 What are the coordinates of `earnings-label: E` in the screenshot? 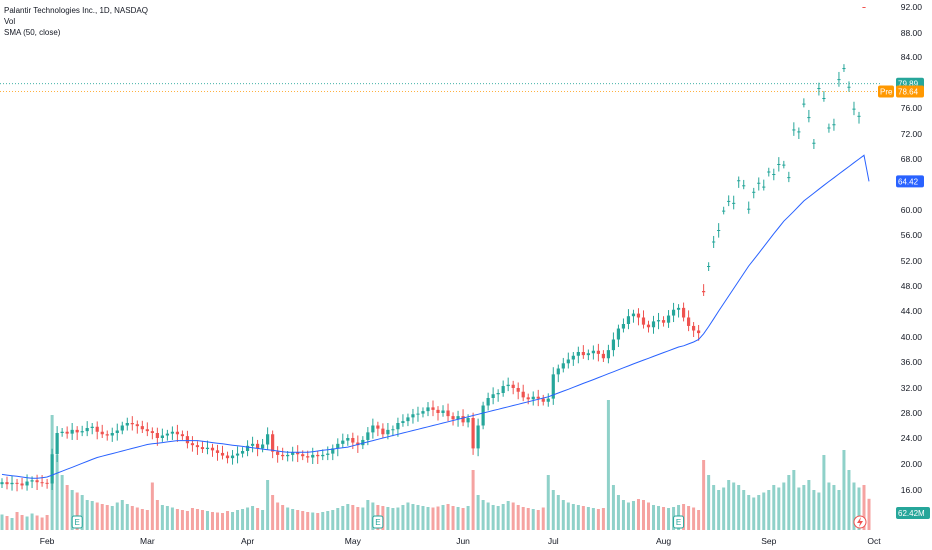 It's located at (678, 522).